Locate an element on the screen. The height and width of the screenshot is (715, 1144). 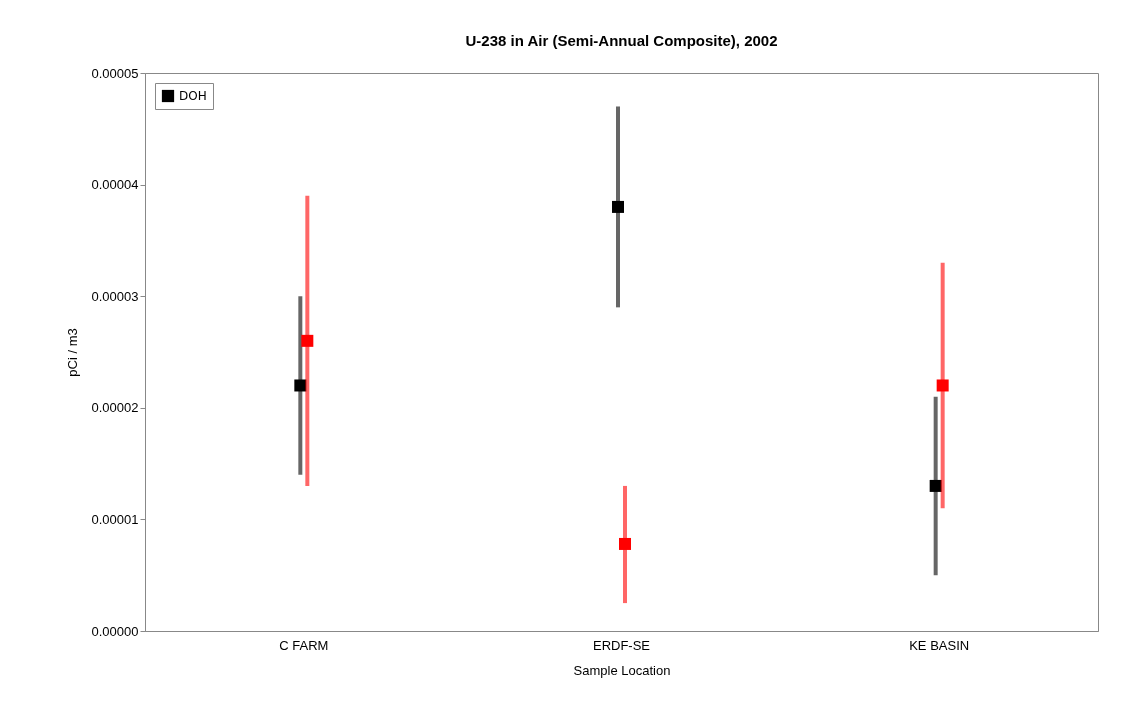
y-tick-label: 0.00002 is located at coordinates (115, 408).